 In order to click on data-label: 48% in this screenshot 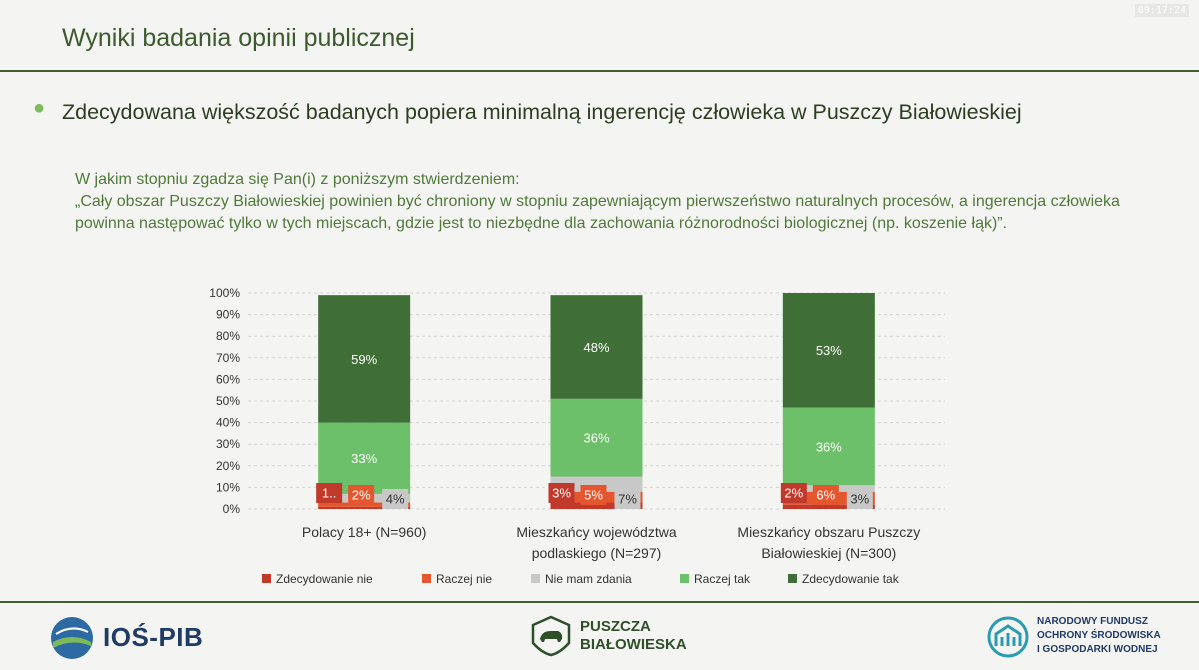, I will do `click(596, 347)`.